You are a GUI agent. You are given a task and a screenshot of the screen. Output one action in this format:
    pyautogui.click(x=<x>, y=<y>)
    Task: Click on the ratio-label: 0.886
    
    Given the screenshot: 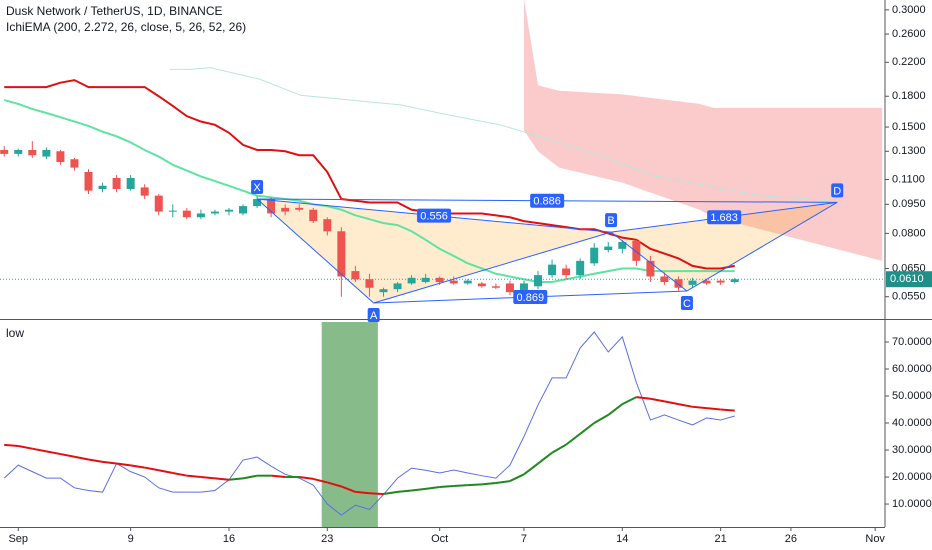 What is the action you would take?
    pyautogui.click(x=547, y=202)
    